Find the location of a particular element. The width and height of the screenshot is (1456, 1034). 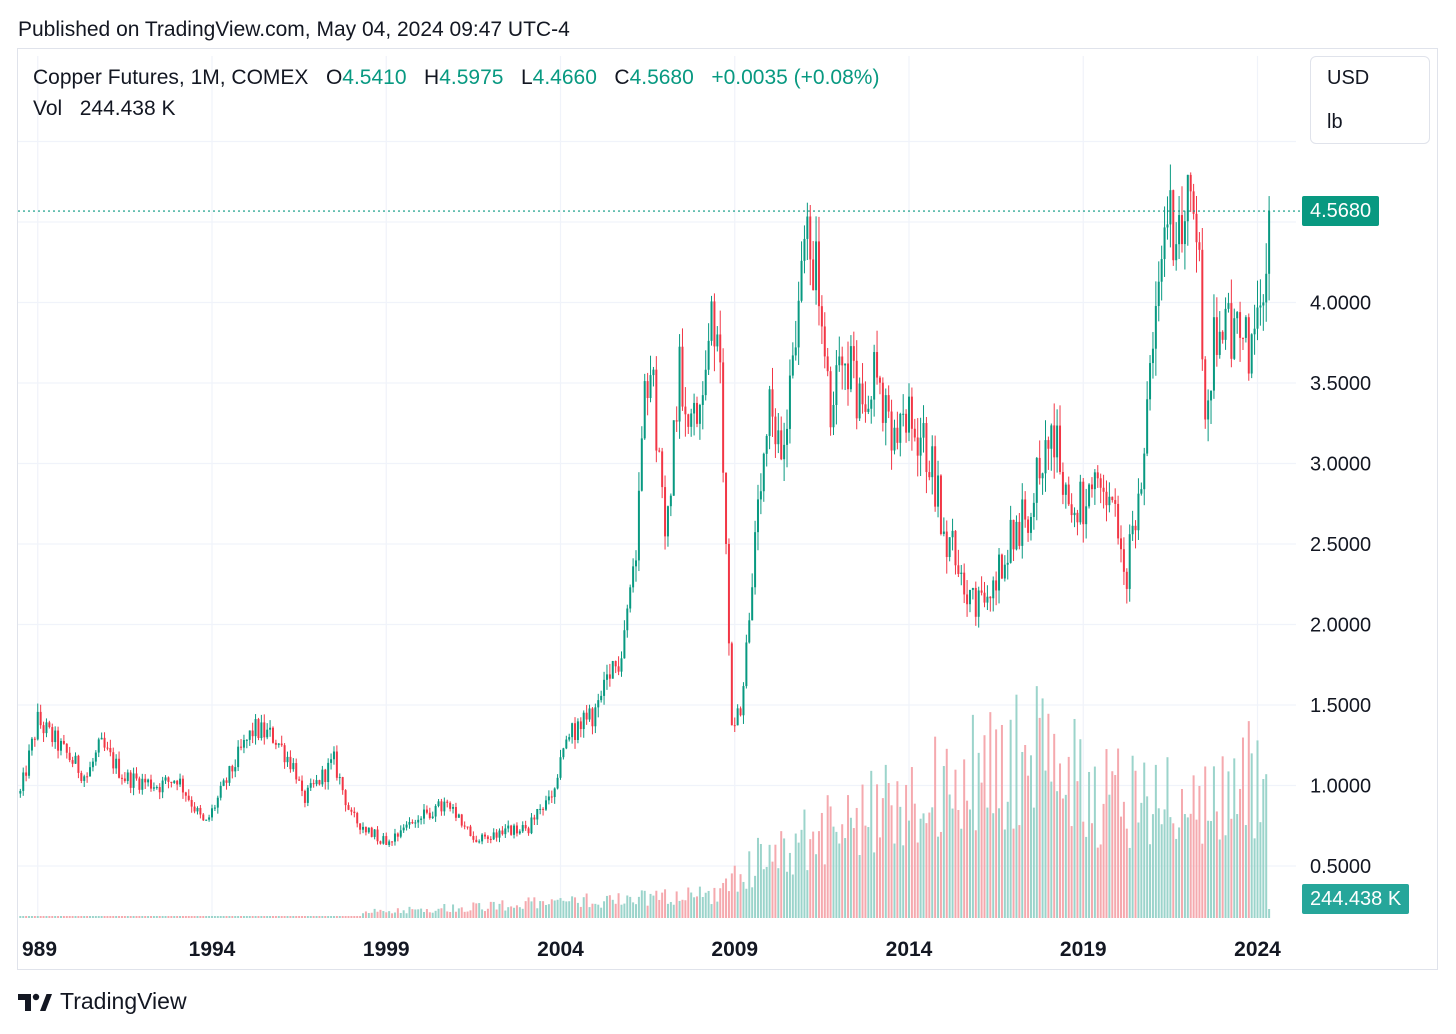

x-tick-label: 2004 is located at coordinates (560, 949).